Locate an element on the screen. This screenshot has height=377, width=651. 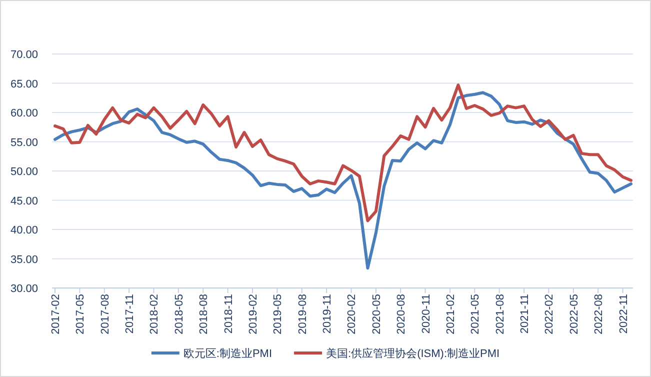
y-tick-label: 35.00 is located at coordinates (24, 260).